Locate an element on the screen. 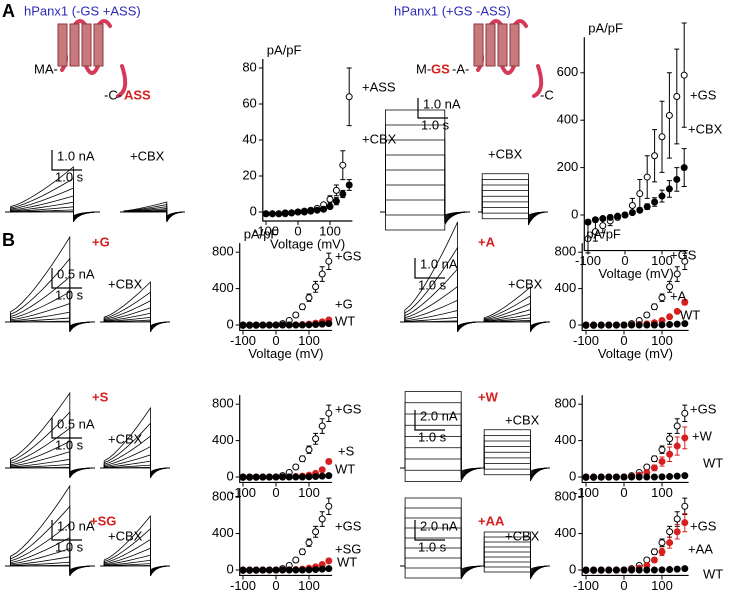  y-tick-label: 600 is located at coordinates (568, 71).